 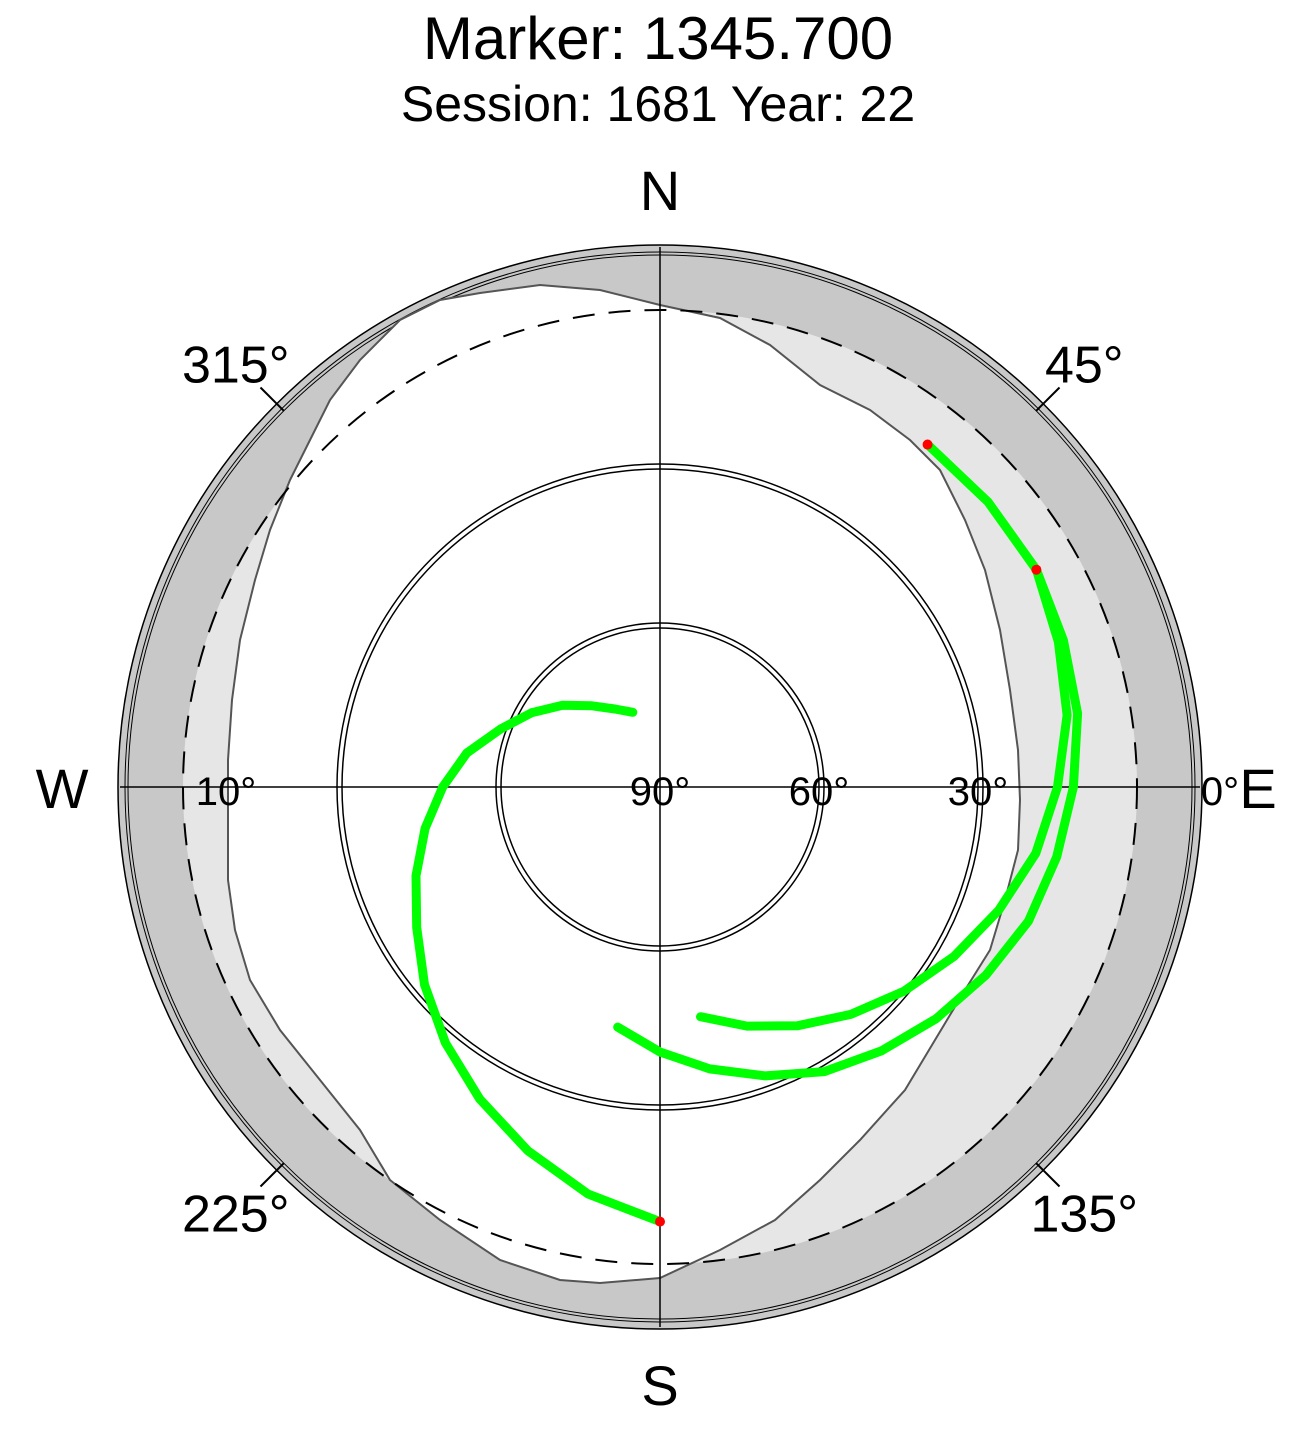 I want to click on chart-title: Marker: 1345.700, so click(x=658, y=38).